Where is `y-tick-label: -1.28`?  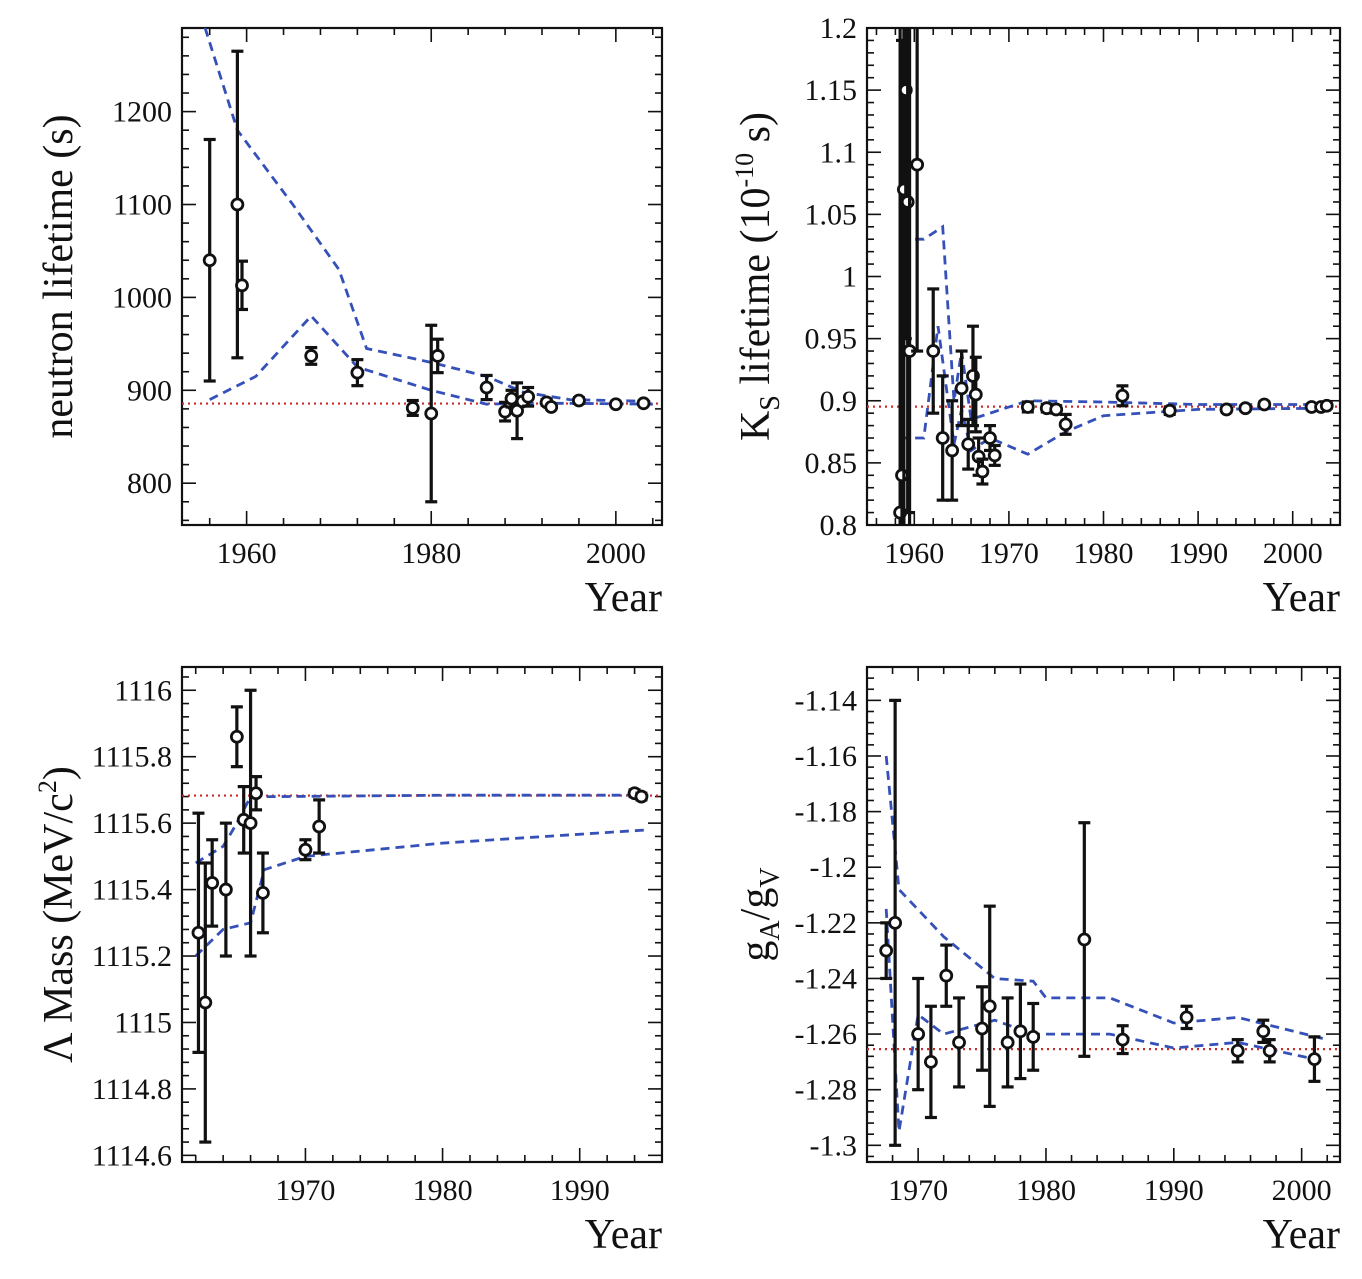
y-tick-label: -1.28 is located at coordinates (826, 1090).